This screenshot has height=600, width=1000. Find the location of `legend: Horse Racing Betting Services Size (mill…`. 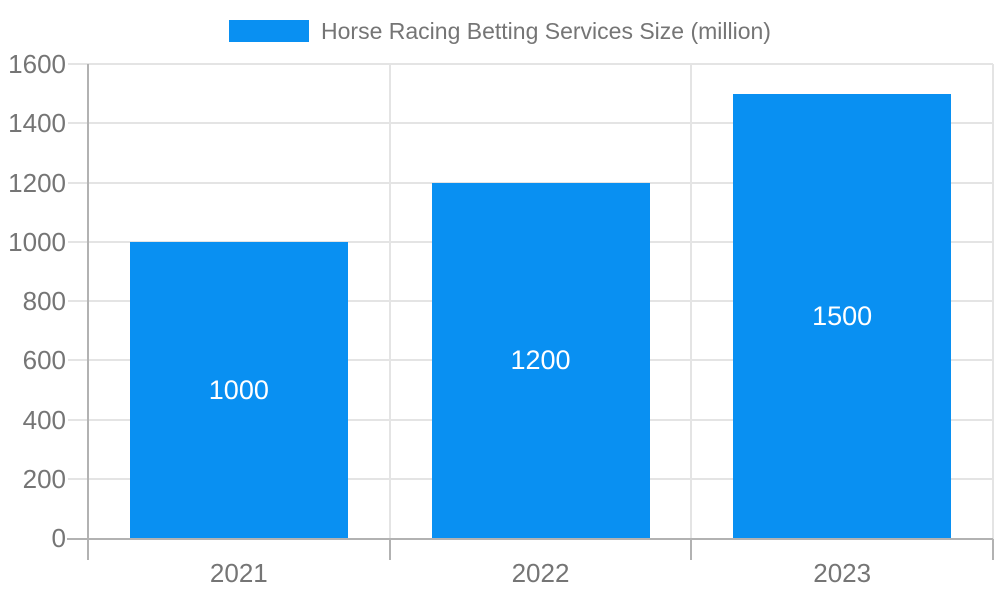

legend: Horse Racing Betting Services Size (mill… is located at coordinates (500, 31).